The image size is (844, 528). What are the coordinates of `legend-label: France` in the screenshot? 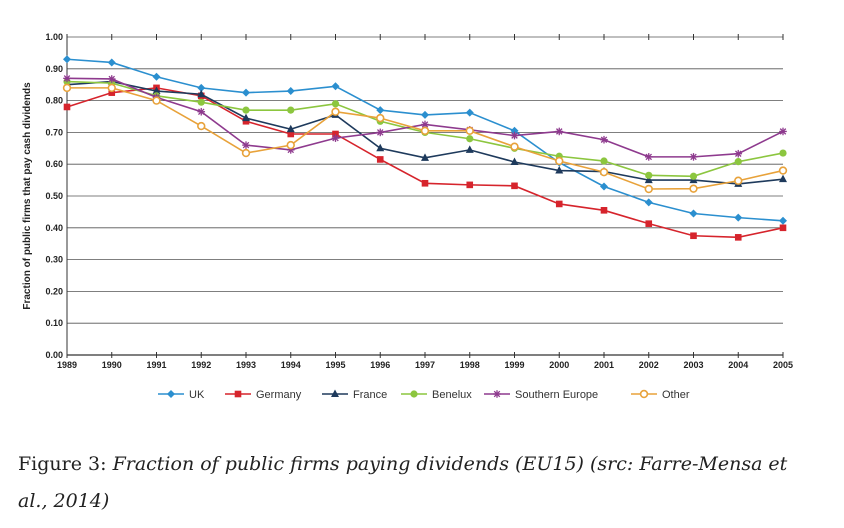 It's located at (370, 395).